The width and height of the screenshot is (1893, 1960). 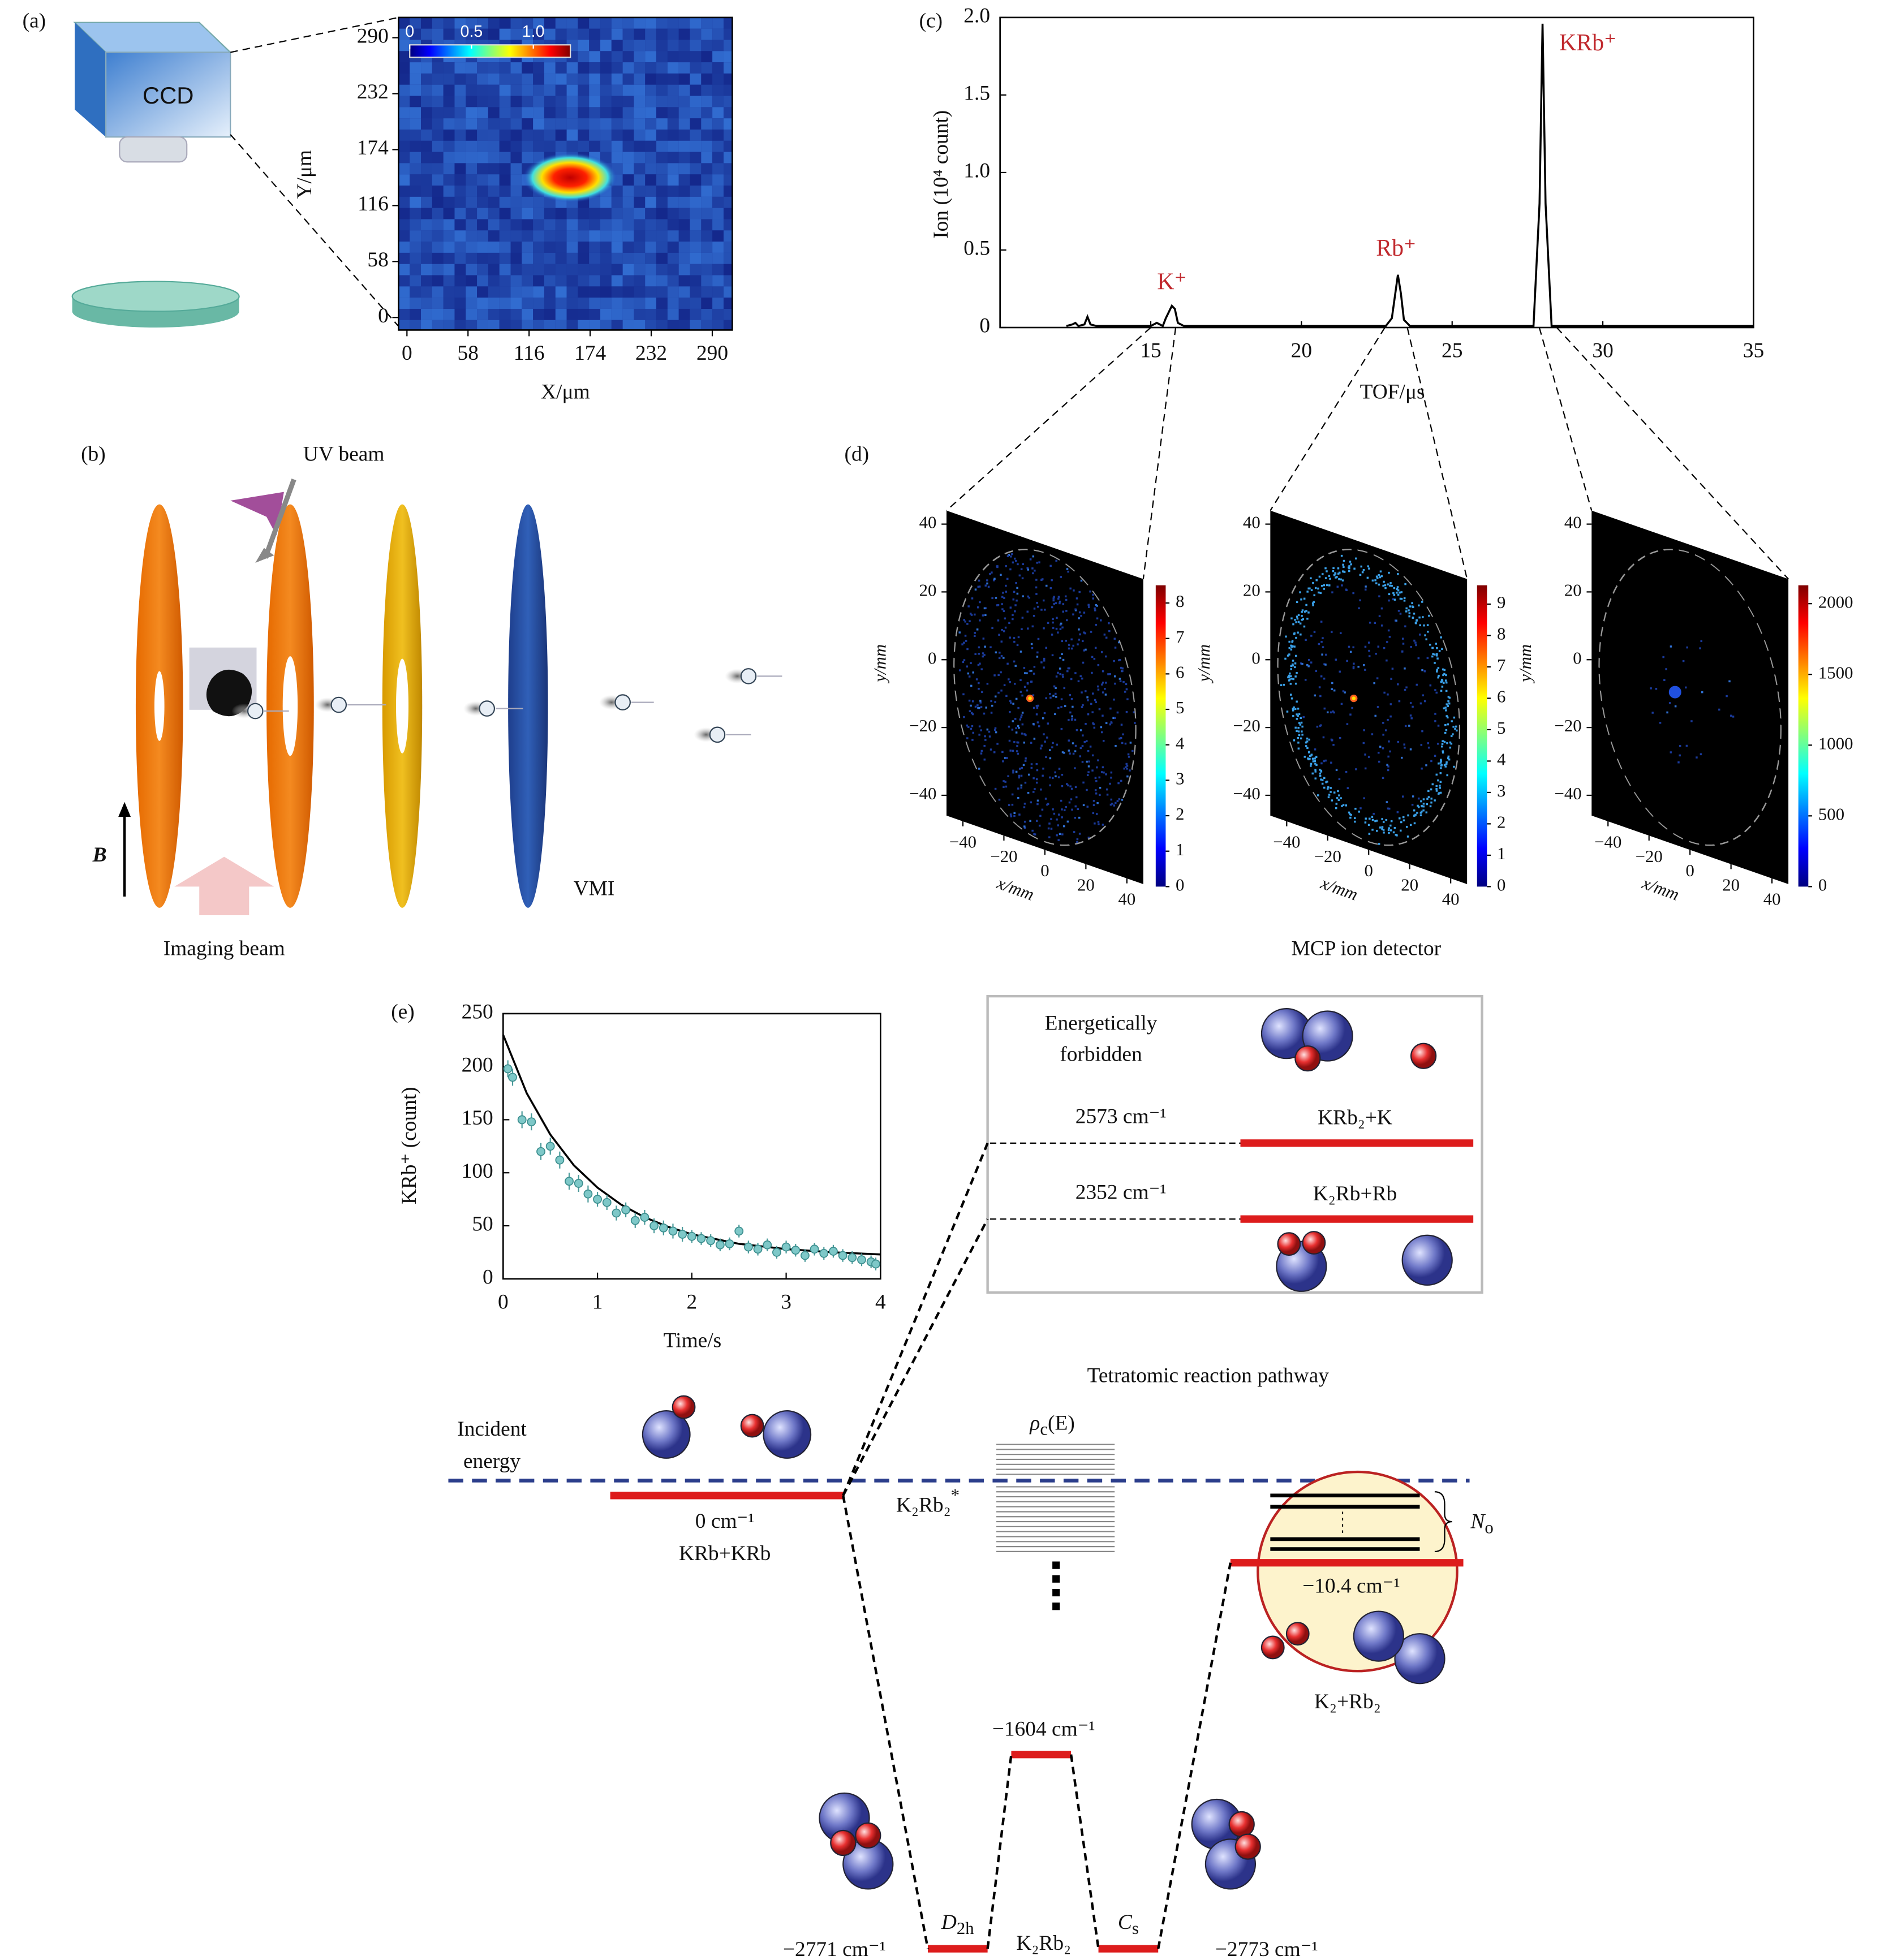 I want to click on y-tick-label: 150, so click(x=478, y=1118).